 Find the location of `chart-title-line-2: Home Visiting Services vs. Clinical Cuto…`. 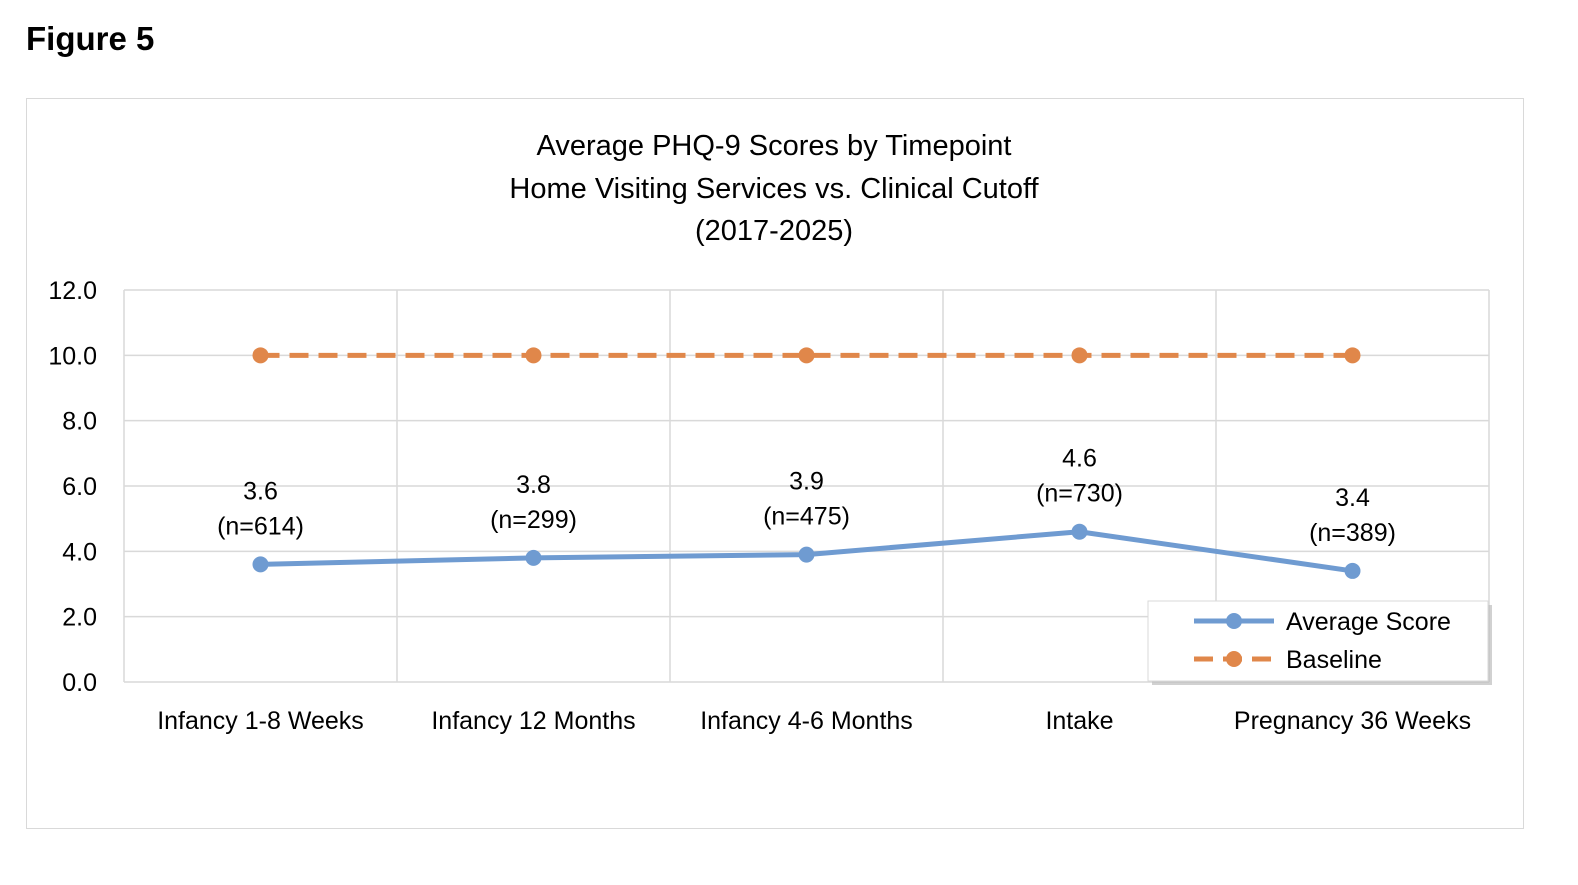

chart-title-line-2: Home Visiting Services vs. Clinical Cuto… is located at coordinates (774, 189).